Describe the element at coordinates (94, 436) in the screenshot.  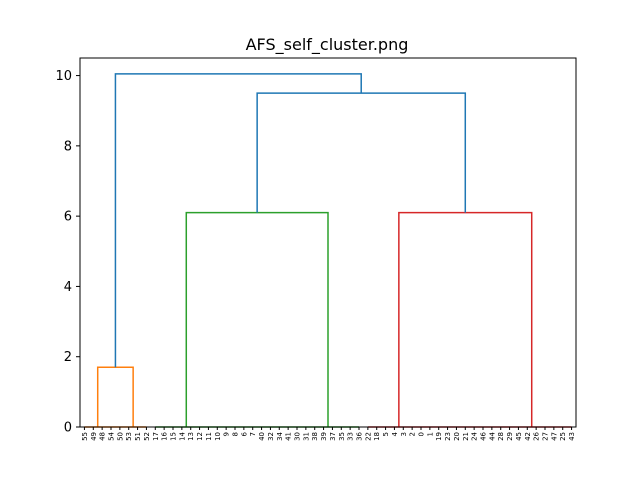
I see `leaf-label: 49` at that location.